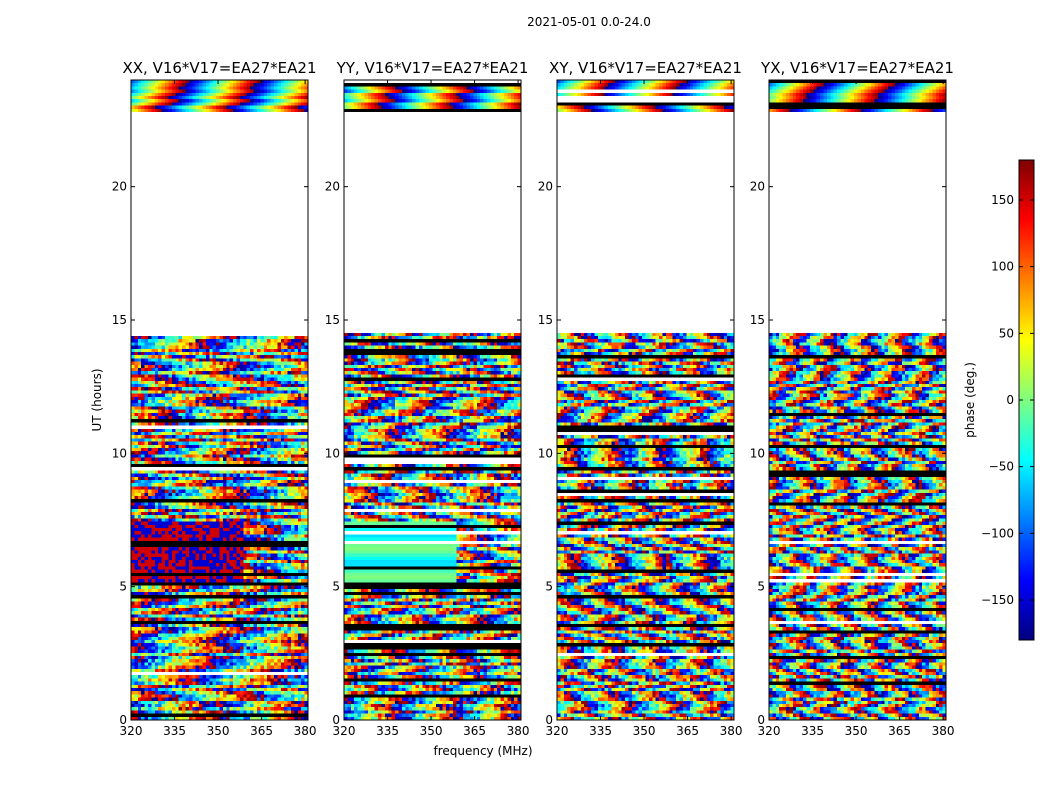 The height and width of the screenshot is (800, 1050). Describe the element at coordinates (589, 22) in the screenshot. I see `figure-title: 2021-05-01 0.0-24.0` at that location.